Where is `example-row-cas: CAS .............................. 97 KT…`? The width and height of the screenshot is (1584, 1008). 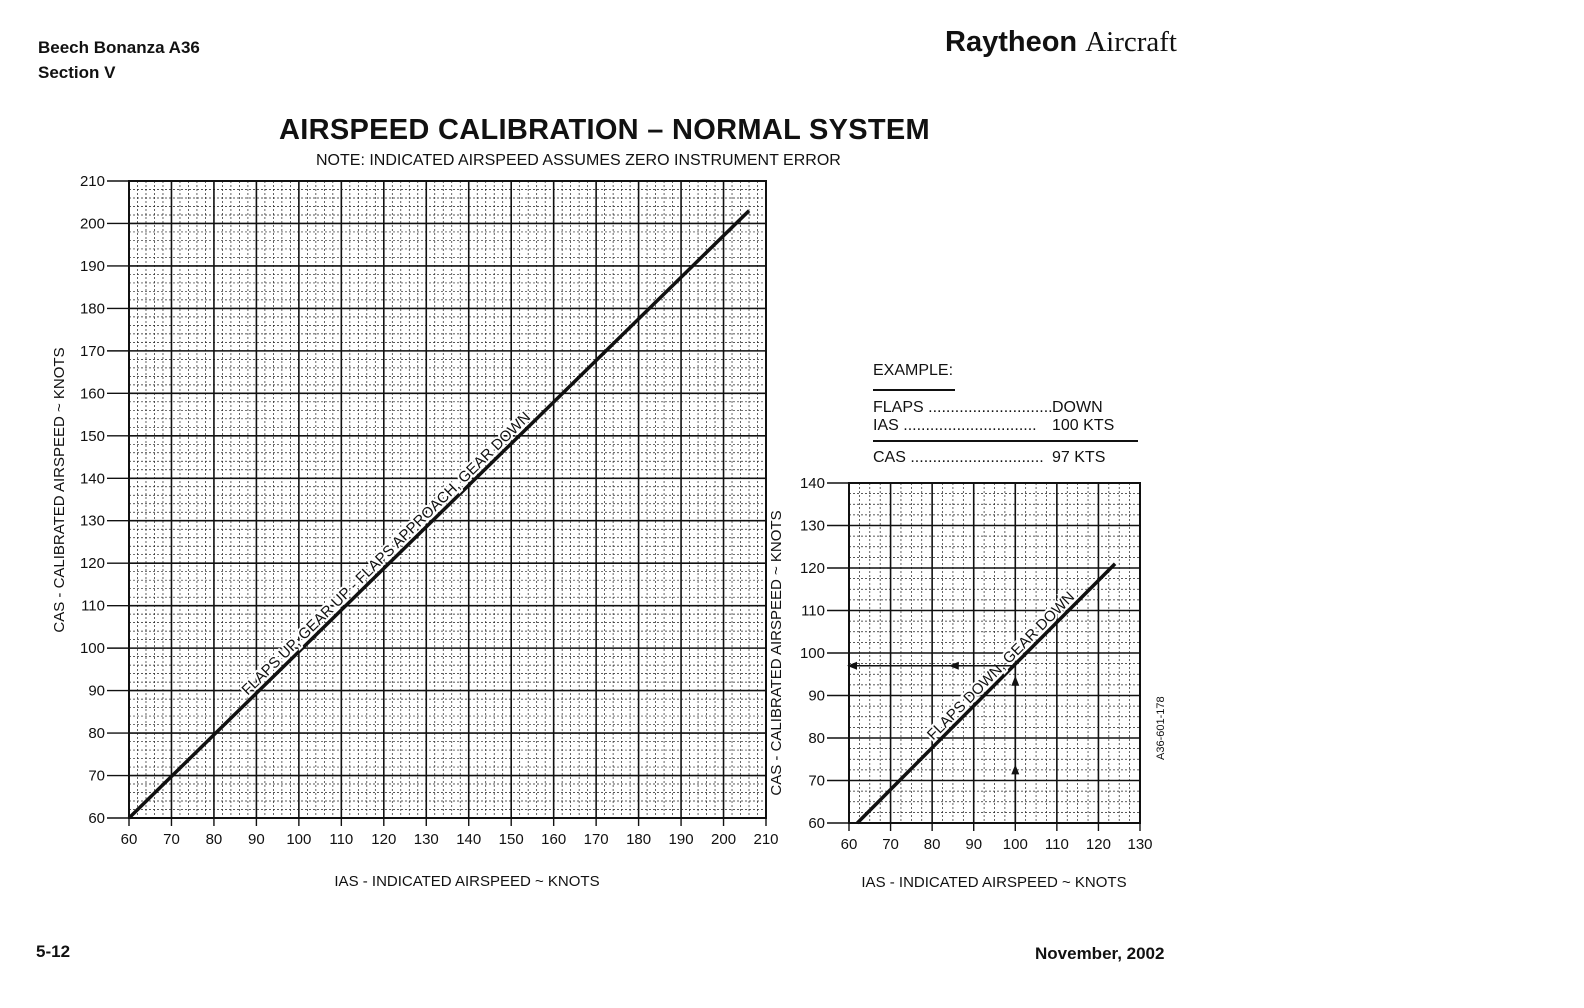
example-row-cas: CAS .............................. 97 KT… is located at coordinates (1005, 458).